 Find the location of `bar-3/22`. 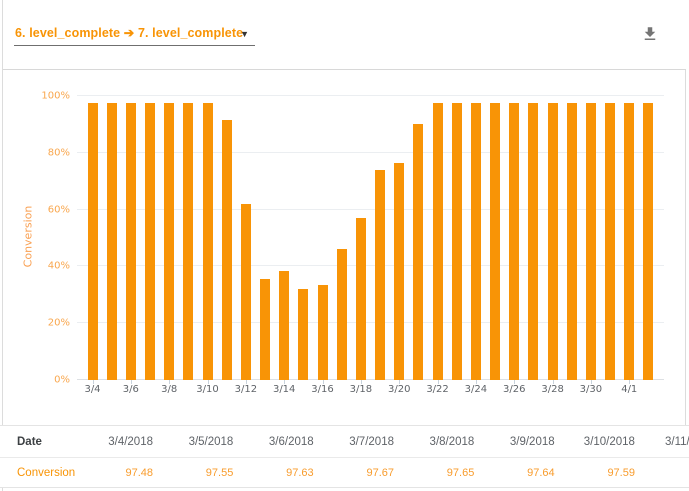

bar-3/22 is located at coordinates (437, 241).